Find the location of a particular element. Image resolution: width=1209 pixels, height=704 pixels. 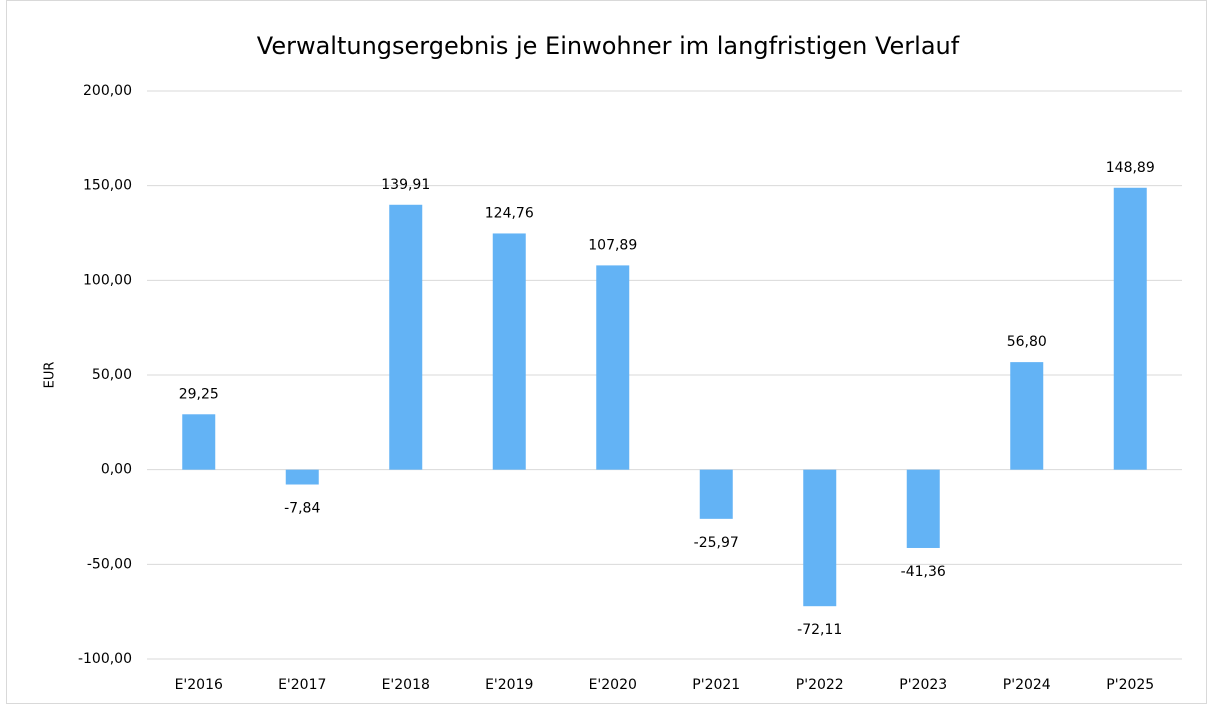

y-tick-label: -50,00 is located at coordinates (109, 564).